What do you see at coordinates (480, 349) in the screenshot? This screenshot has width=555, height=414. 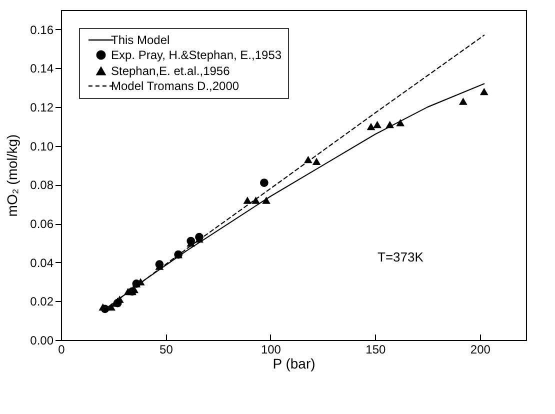 I see `x-tick-label: 200` at bounding box center [480, 349].